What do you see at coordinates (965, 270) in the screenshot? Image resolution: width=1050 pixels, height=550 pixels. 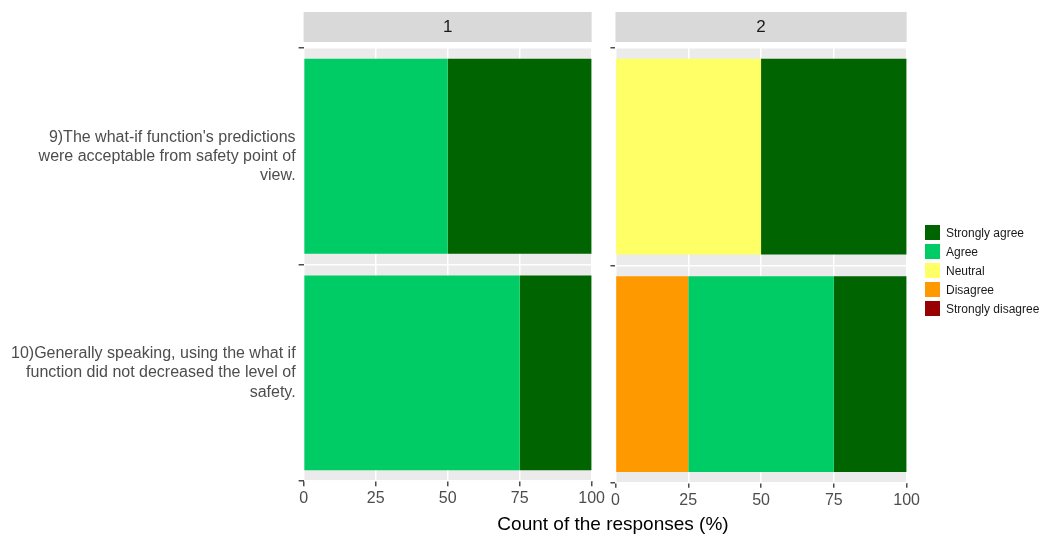 I see `legend-label: Neutral` at bounding box center [965, 270].